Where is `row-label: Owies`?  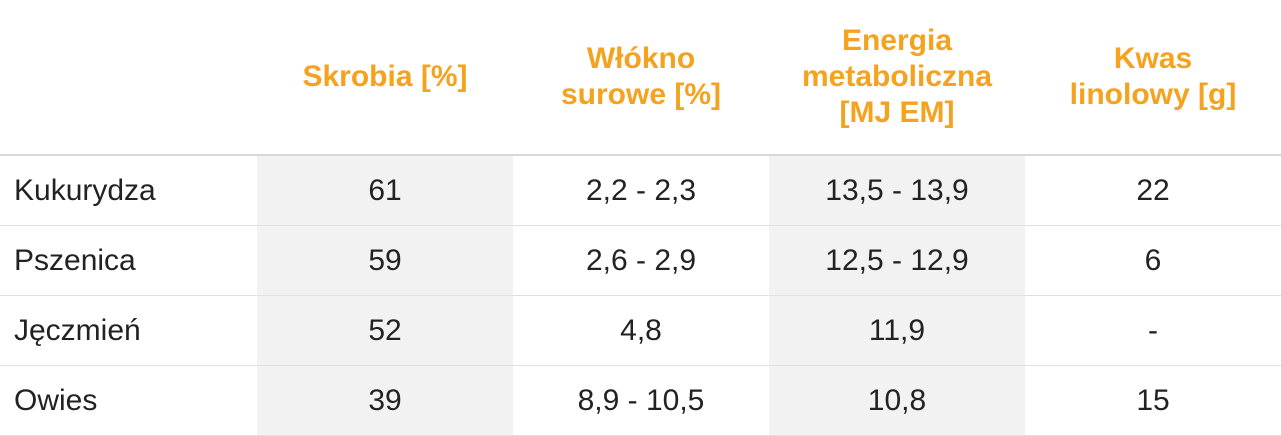
row-label: Owies is located at coordinates (128, 400).